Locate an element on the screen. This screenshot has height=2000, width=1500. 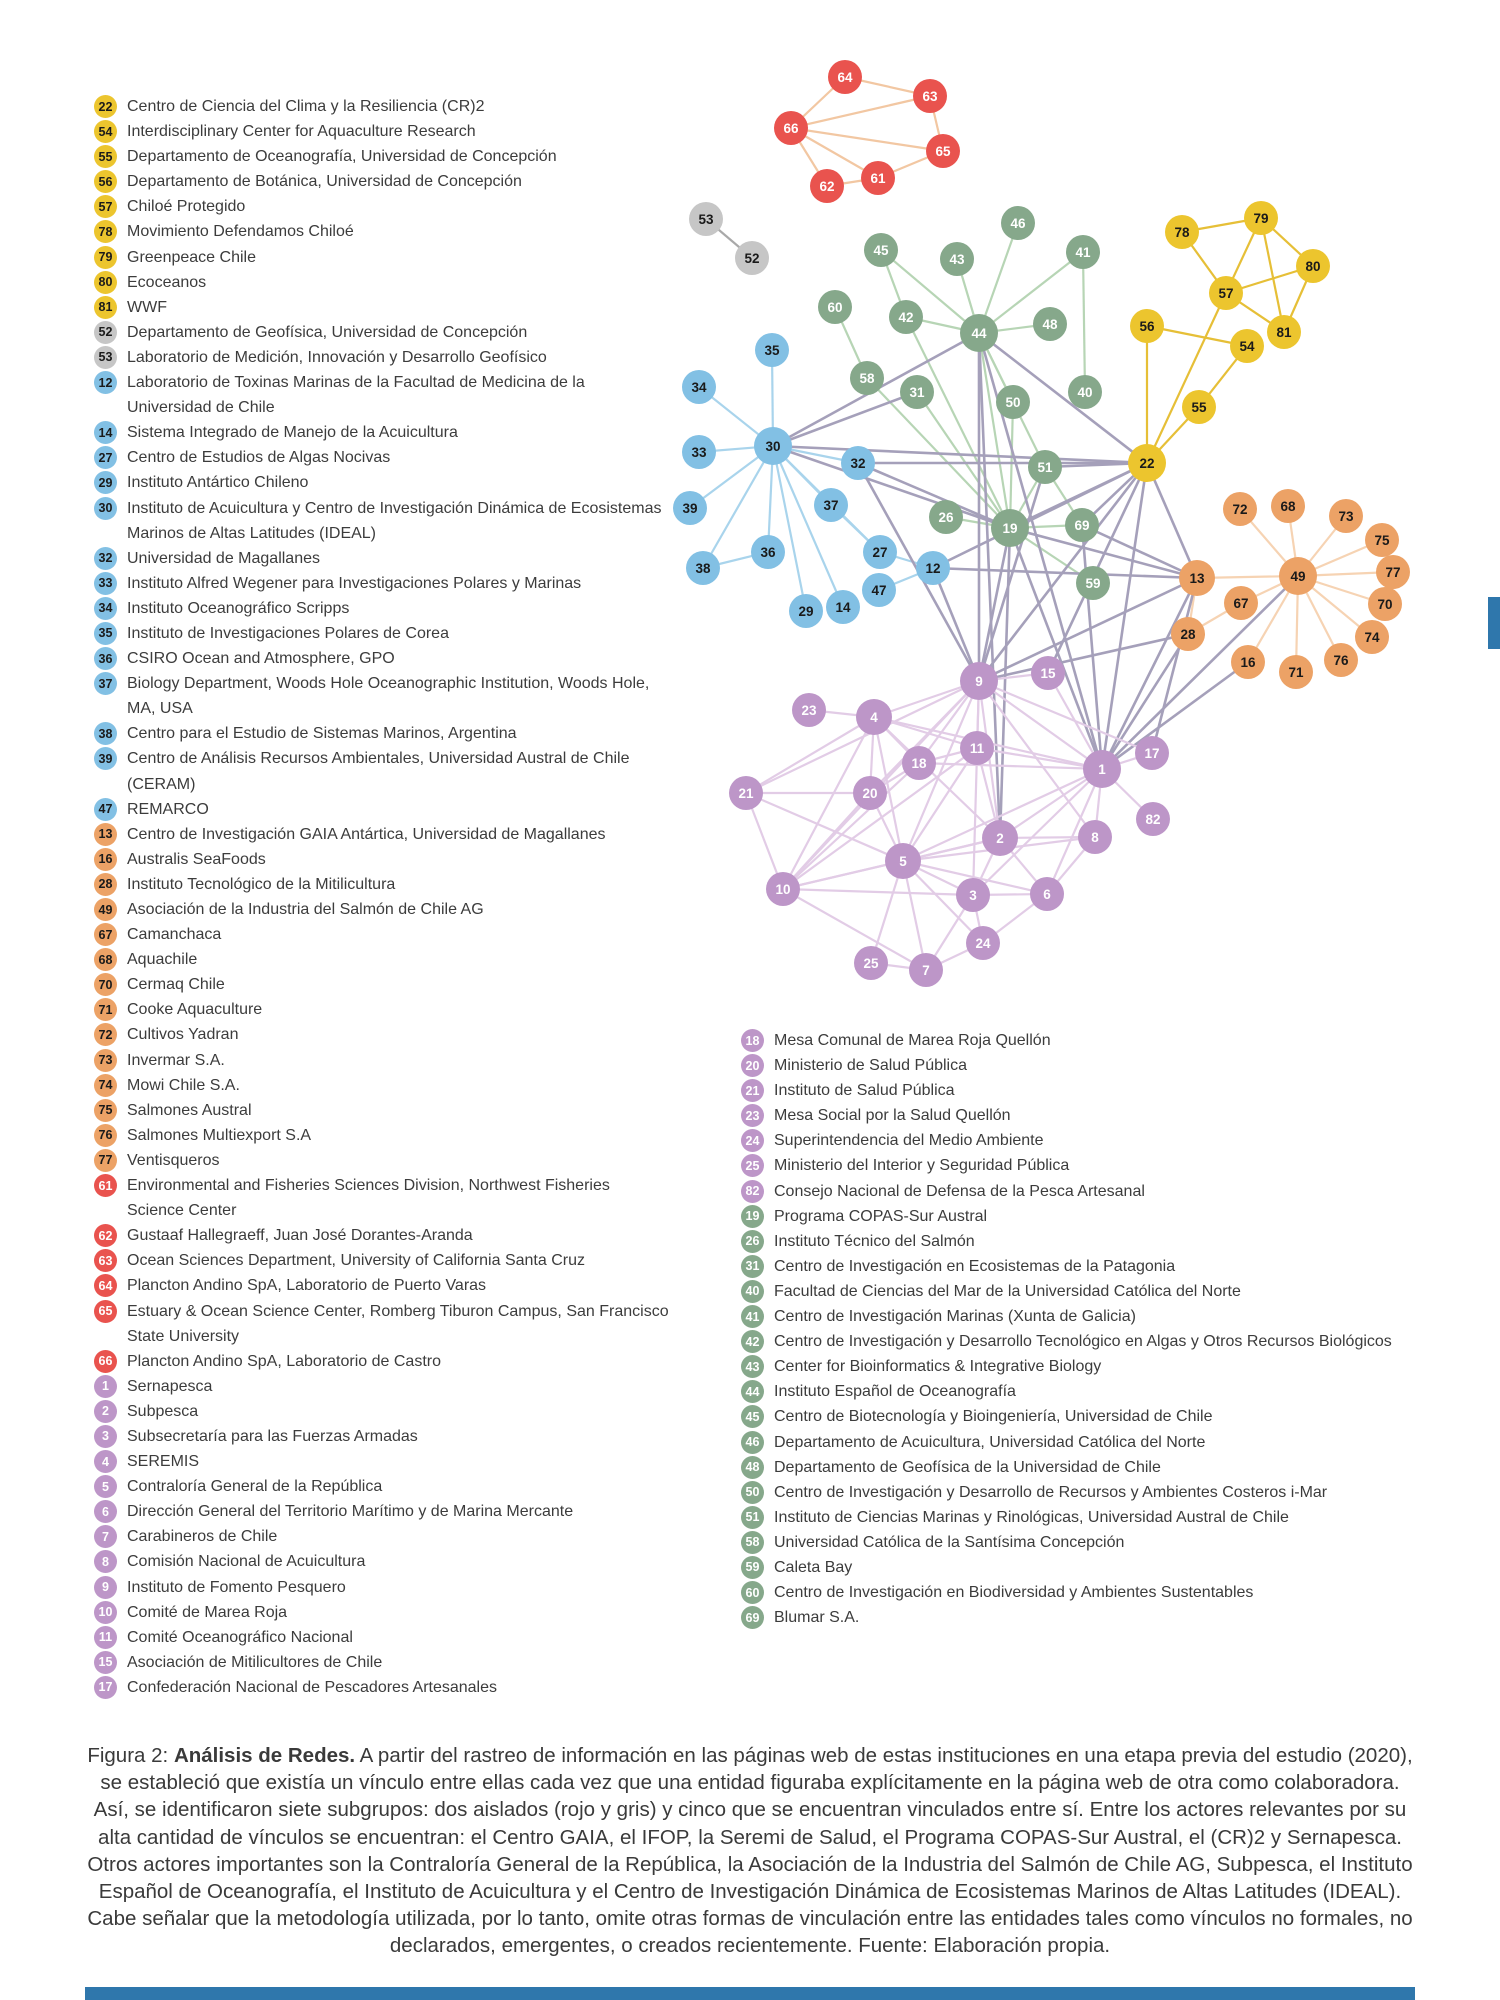
legend-item-24: 24 Superintendencia del Medio Ambiente is located at coordinates (1077, 1140).